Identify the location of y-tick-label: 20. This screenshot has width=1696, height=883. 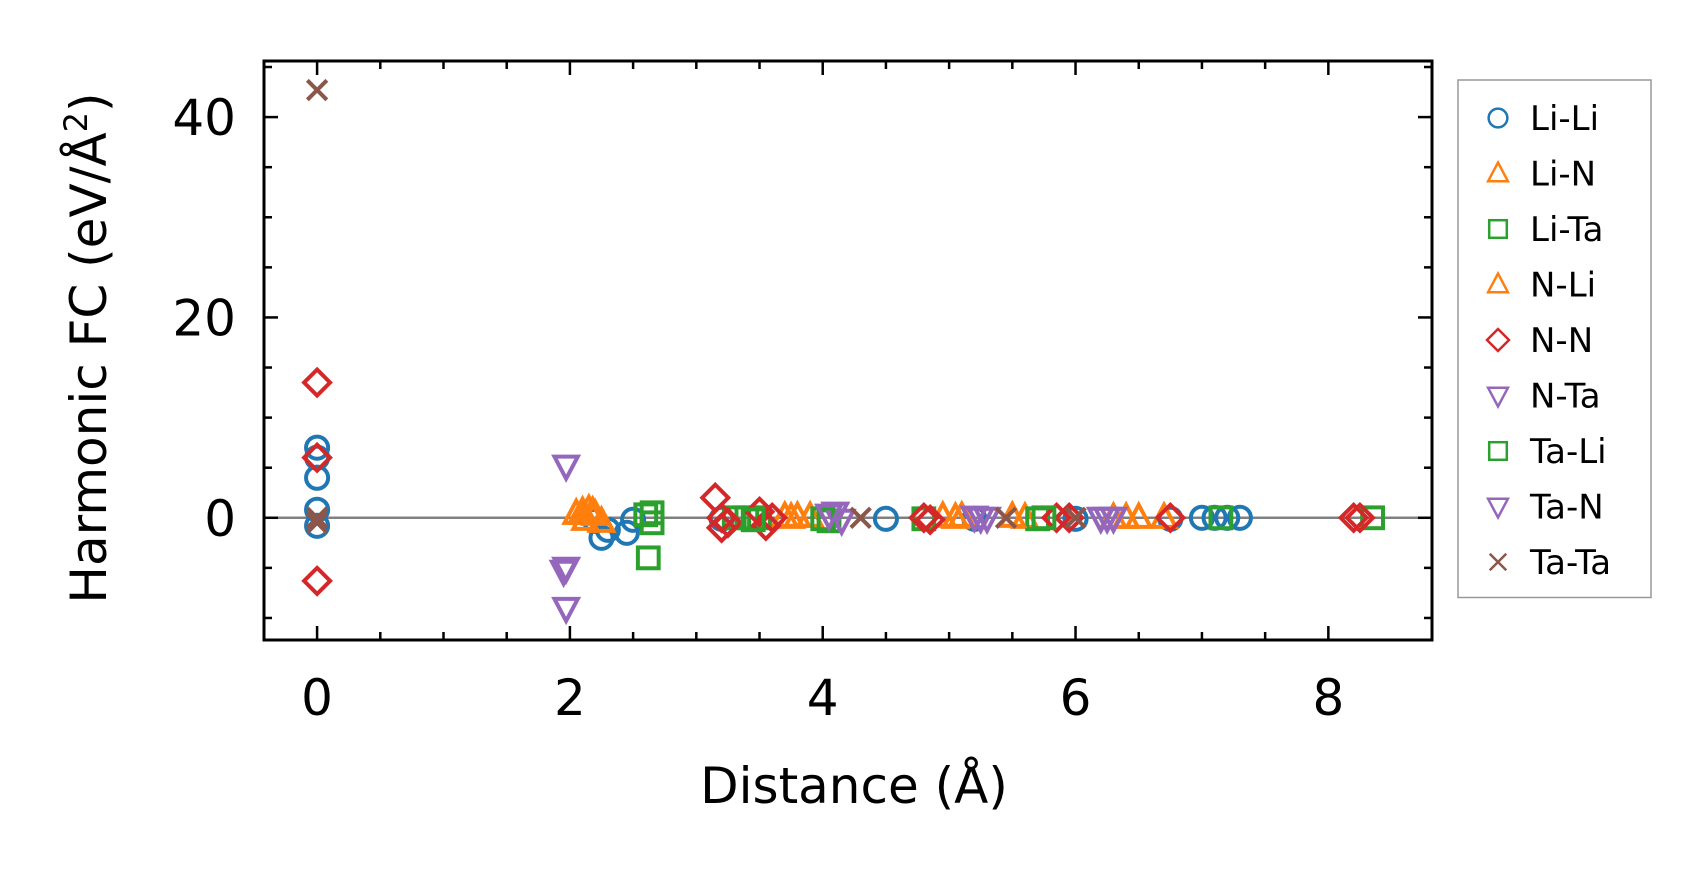
(204, 318).